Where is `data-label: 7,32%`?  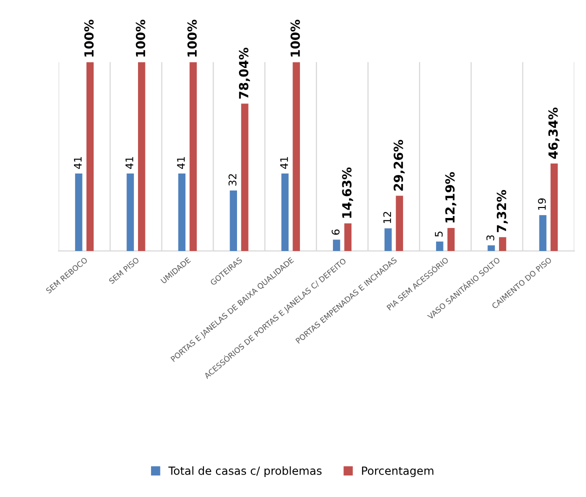 data-label: 7,32% is located at coordinates (502, 211).